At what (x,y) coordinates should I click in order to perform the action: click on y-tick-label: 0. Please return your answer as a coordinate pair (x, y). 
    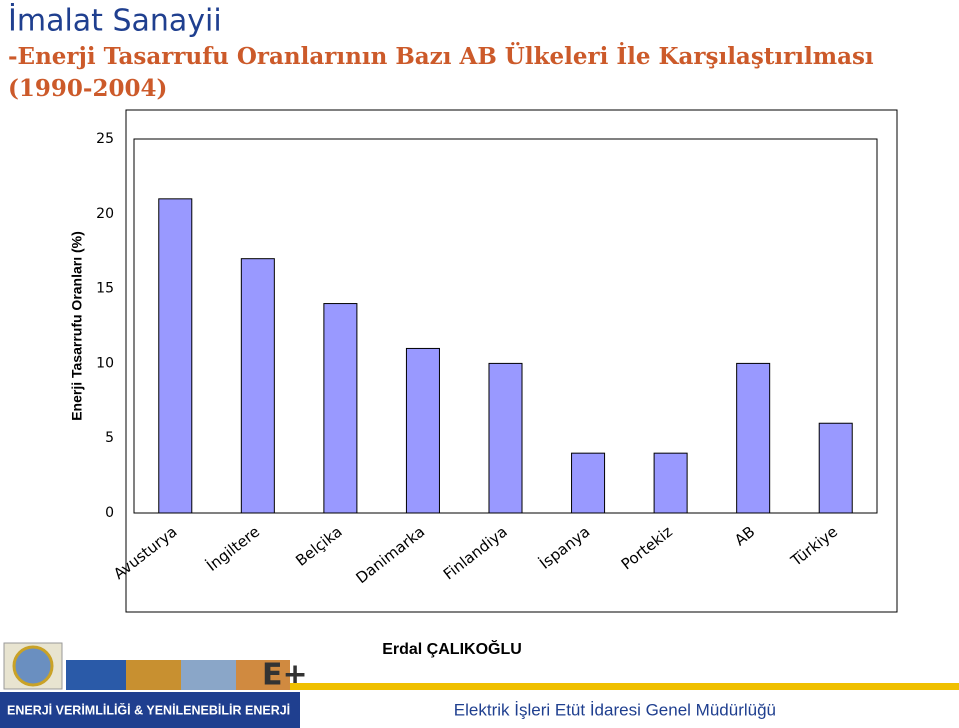
    Looking at the image, I should click on (109, 513).